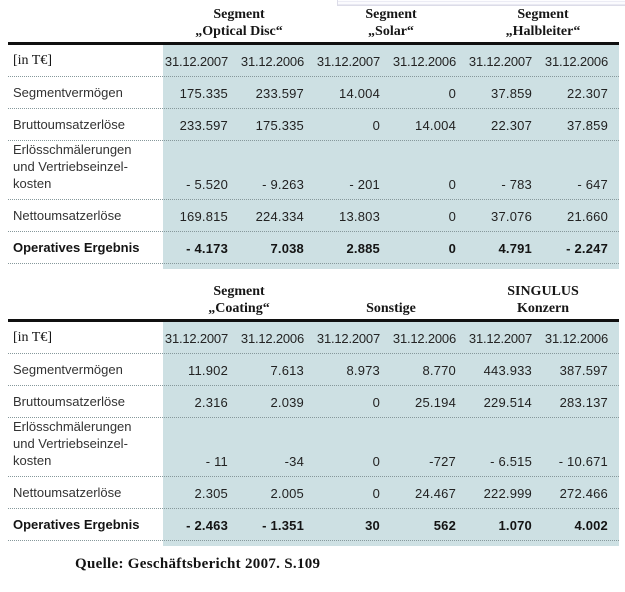 This screenshot has height=592, width=625. What do you see at coordinates (287, 370) in the screenshot?
I see `value-cell: 7.613` at bounding box center [287, 370].